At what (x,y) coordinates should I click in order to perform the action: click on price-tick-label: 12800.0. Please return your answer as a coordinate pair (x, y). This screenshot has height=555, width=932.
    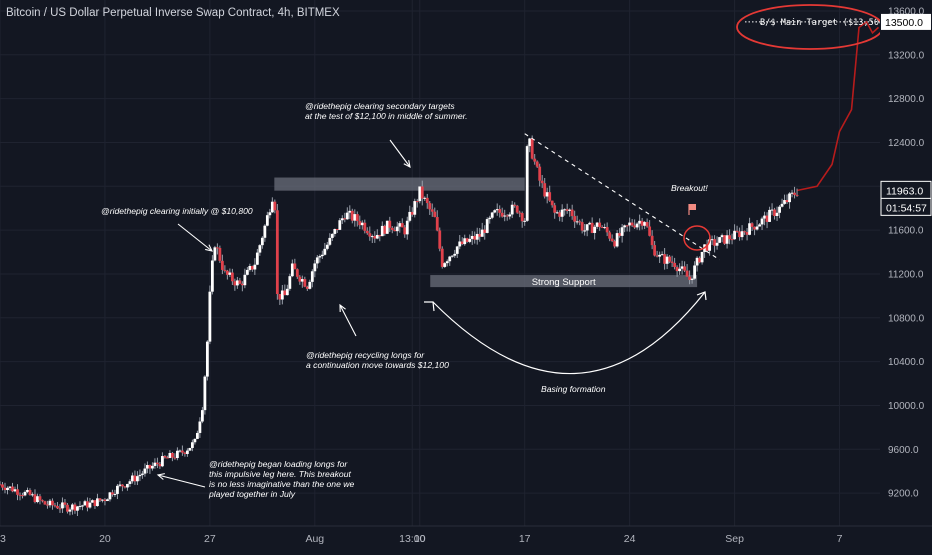
    Looking at the image, I should click on (906, 99).